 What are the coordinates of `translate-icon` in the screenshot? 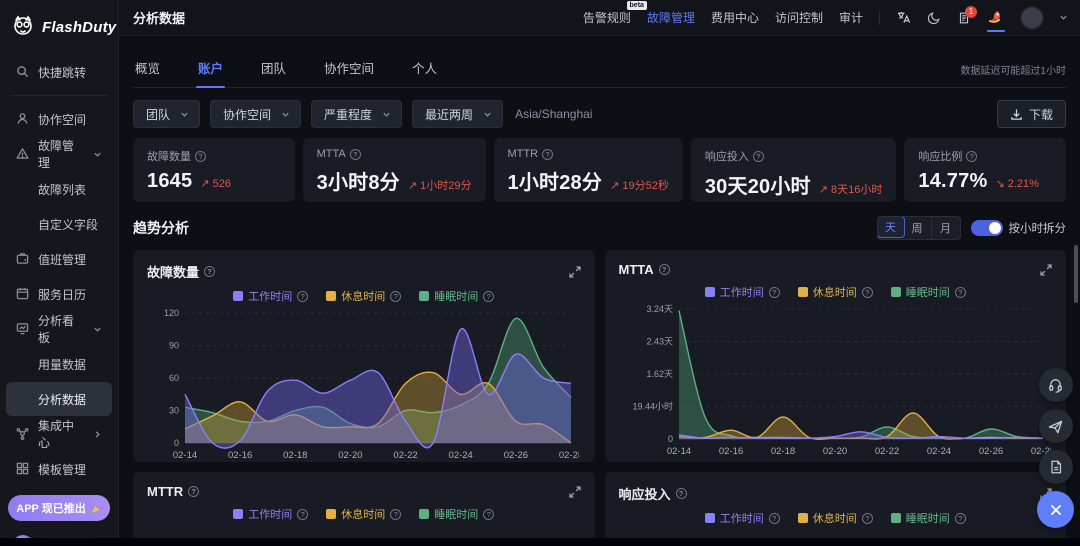 It's located at (903, 17).